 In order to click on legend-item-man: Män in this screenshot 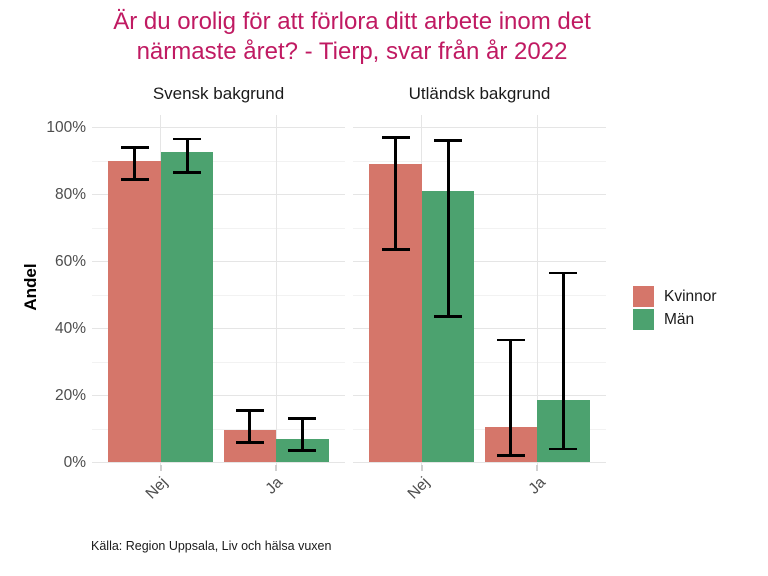, I will do `click(675, 319)`.